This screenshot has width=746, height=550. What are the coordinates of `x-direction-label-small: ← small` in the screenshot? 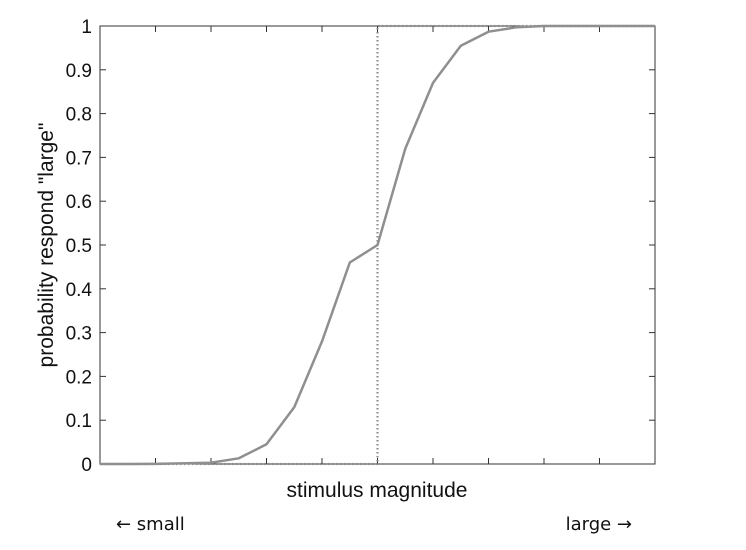 It's located at (150, 524).